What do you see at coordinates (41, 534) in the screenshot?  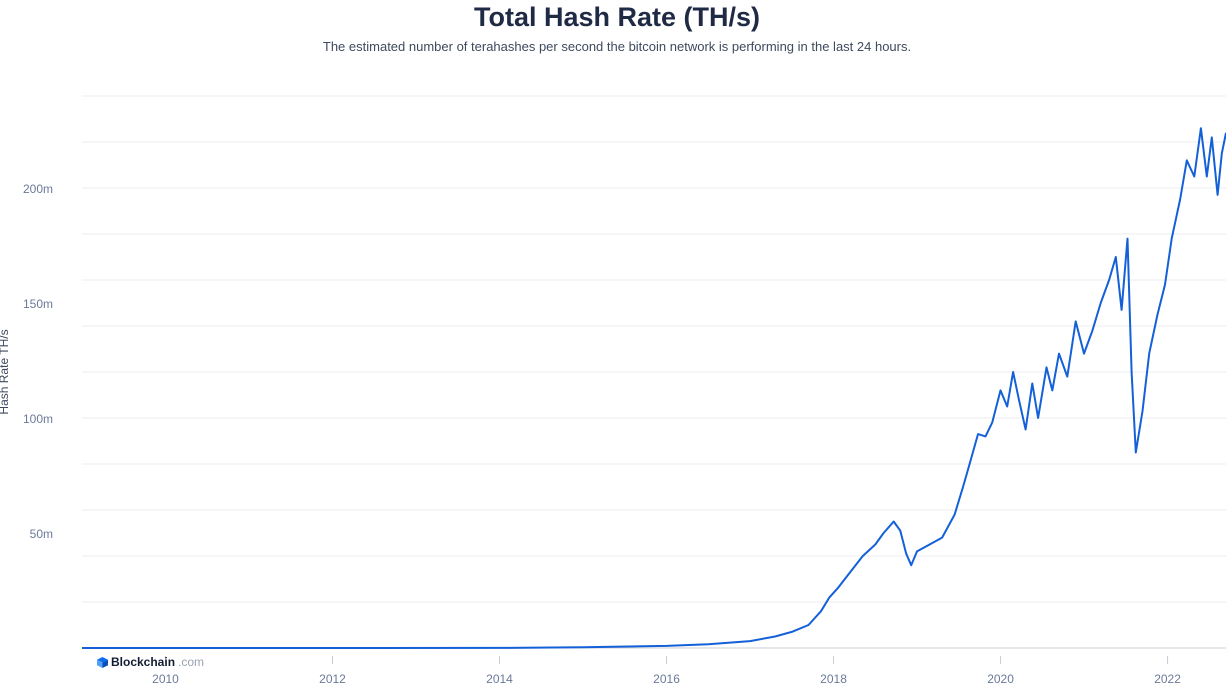 I see `y-tick-label: 50m` at bounding box center [41, 534].